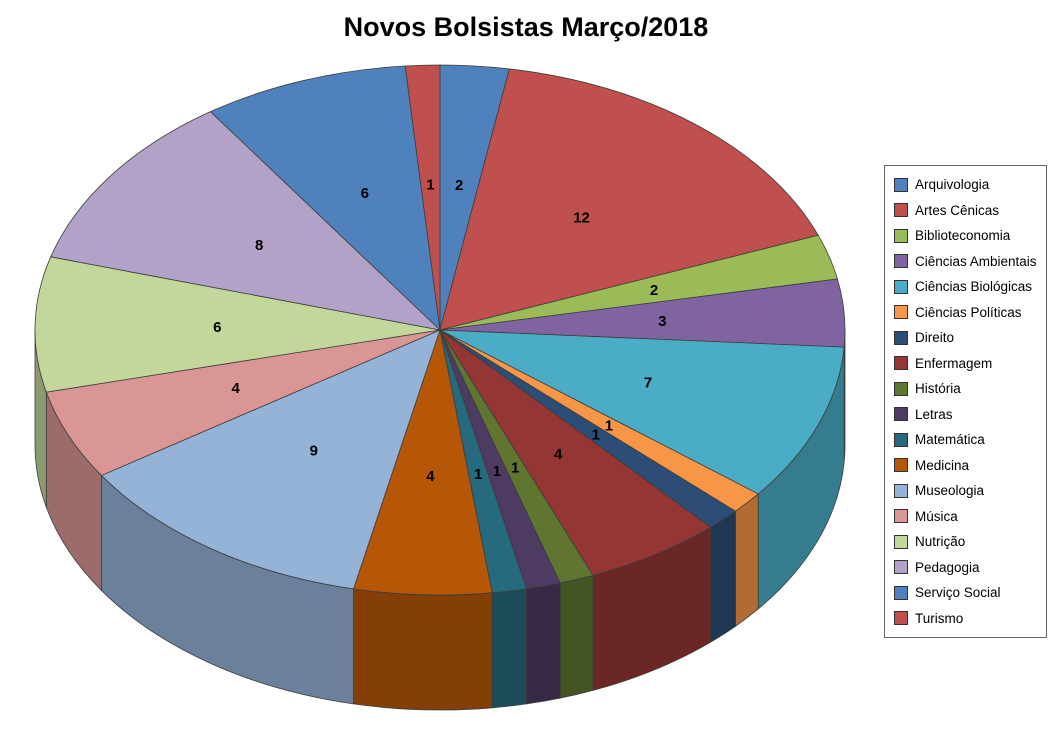  I want to click on legend-item: Medicina, so click(965, 466).